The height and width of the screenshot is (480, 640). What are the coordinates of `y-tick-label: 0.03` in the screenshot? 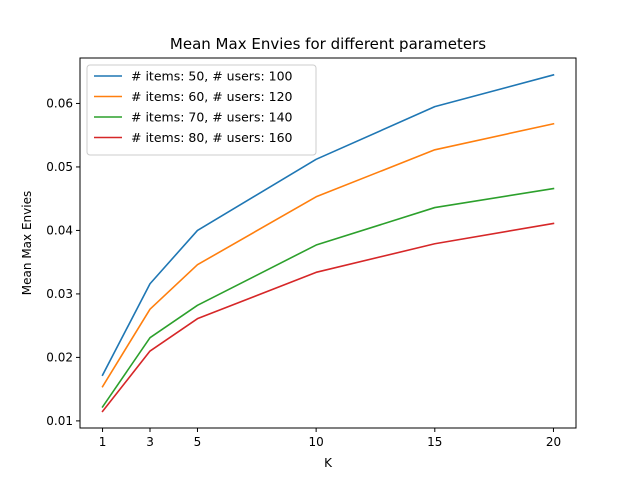 It's located at (59, 294).